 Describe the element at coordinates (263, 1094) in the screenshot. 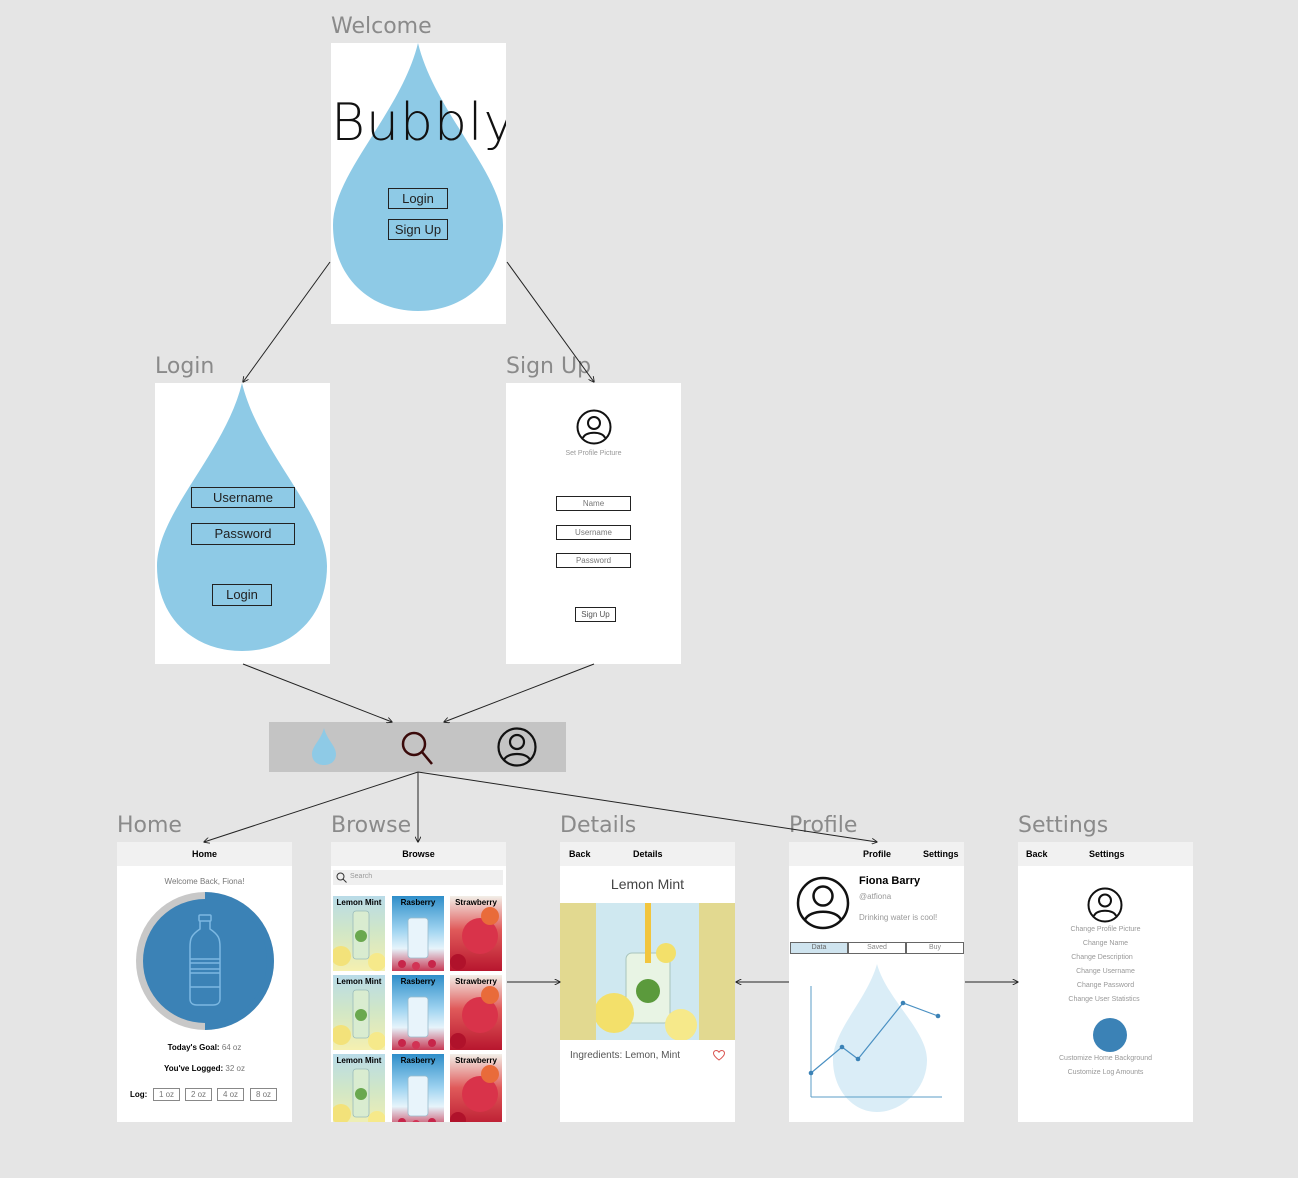

I see `log-8oz-button: 8 oz` at that location.